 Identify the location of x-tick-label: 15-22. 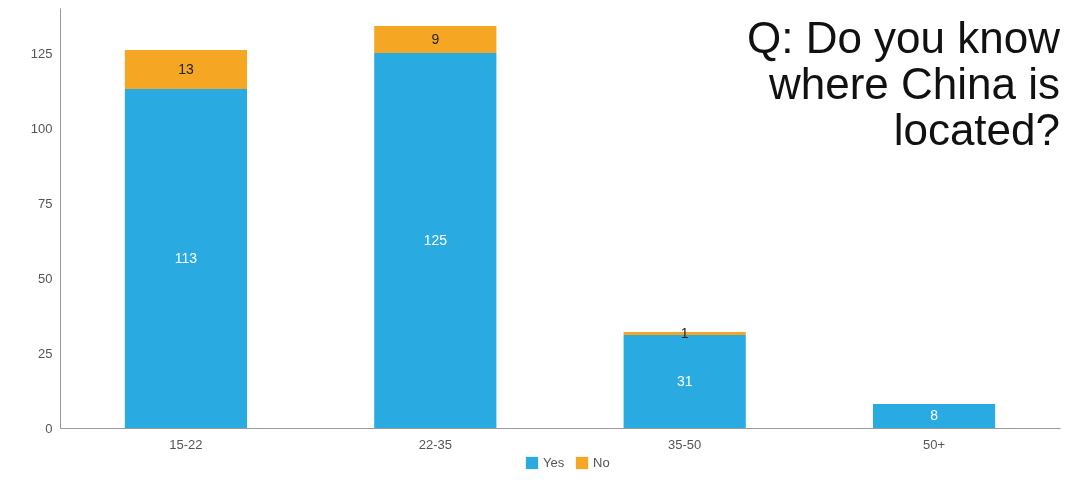
(186, 444).